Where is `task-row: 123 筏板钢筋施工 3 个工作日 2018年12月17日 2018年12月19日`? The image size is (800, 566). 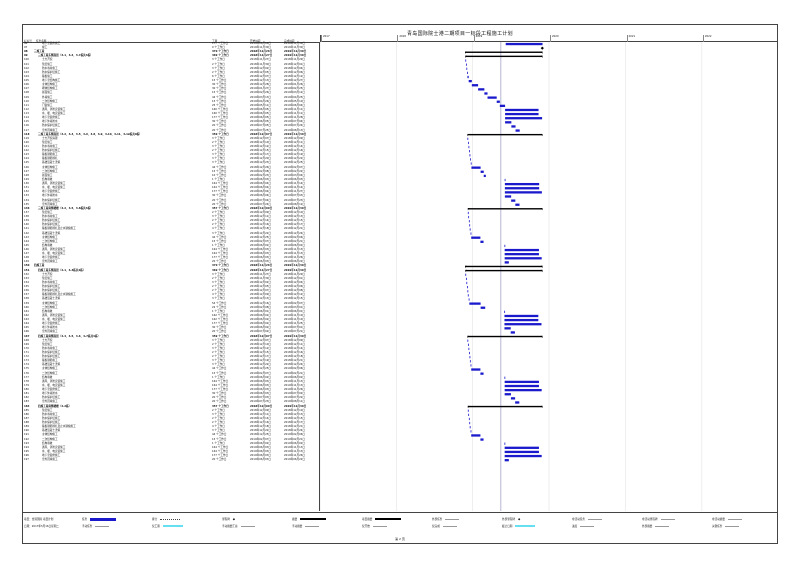
task-row: 123 筏板钢筋施工 3 个工作日 2018年12月17日 2018年12月19日 is located at coordinates (171, 155).